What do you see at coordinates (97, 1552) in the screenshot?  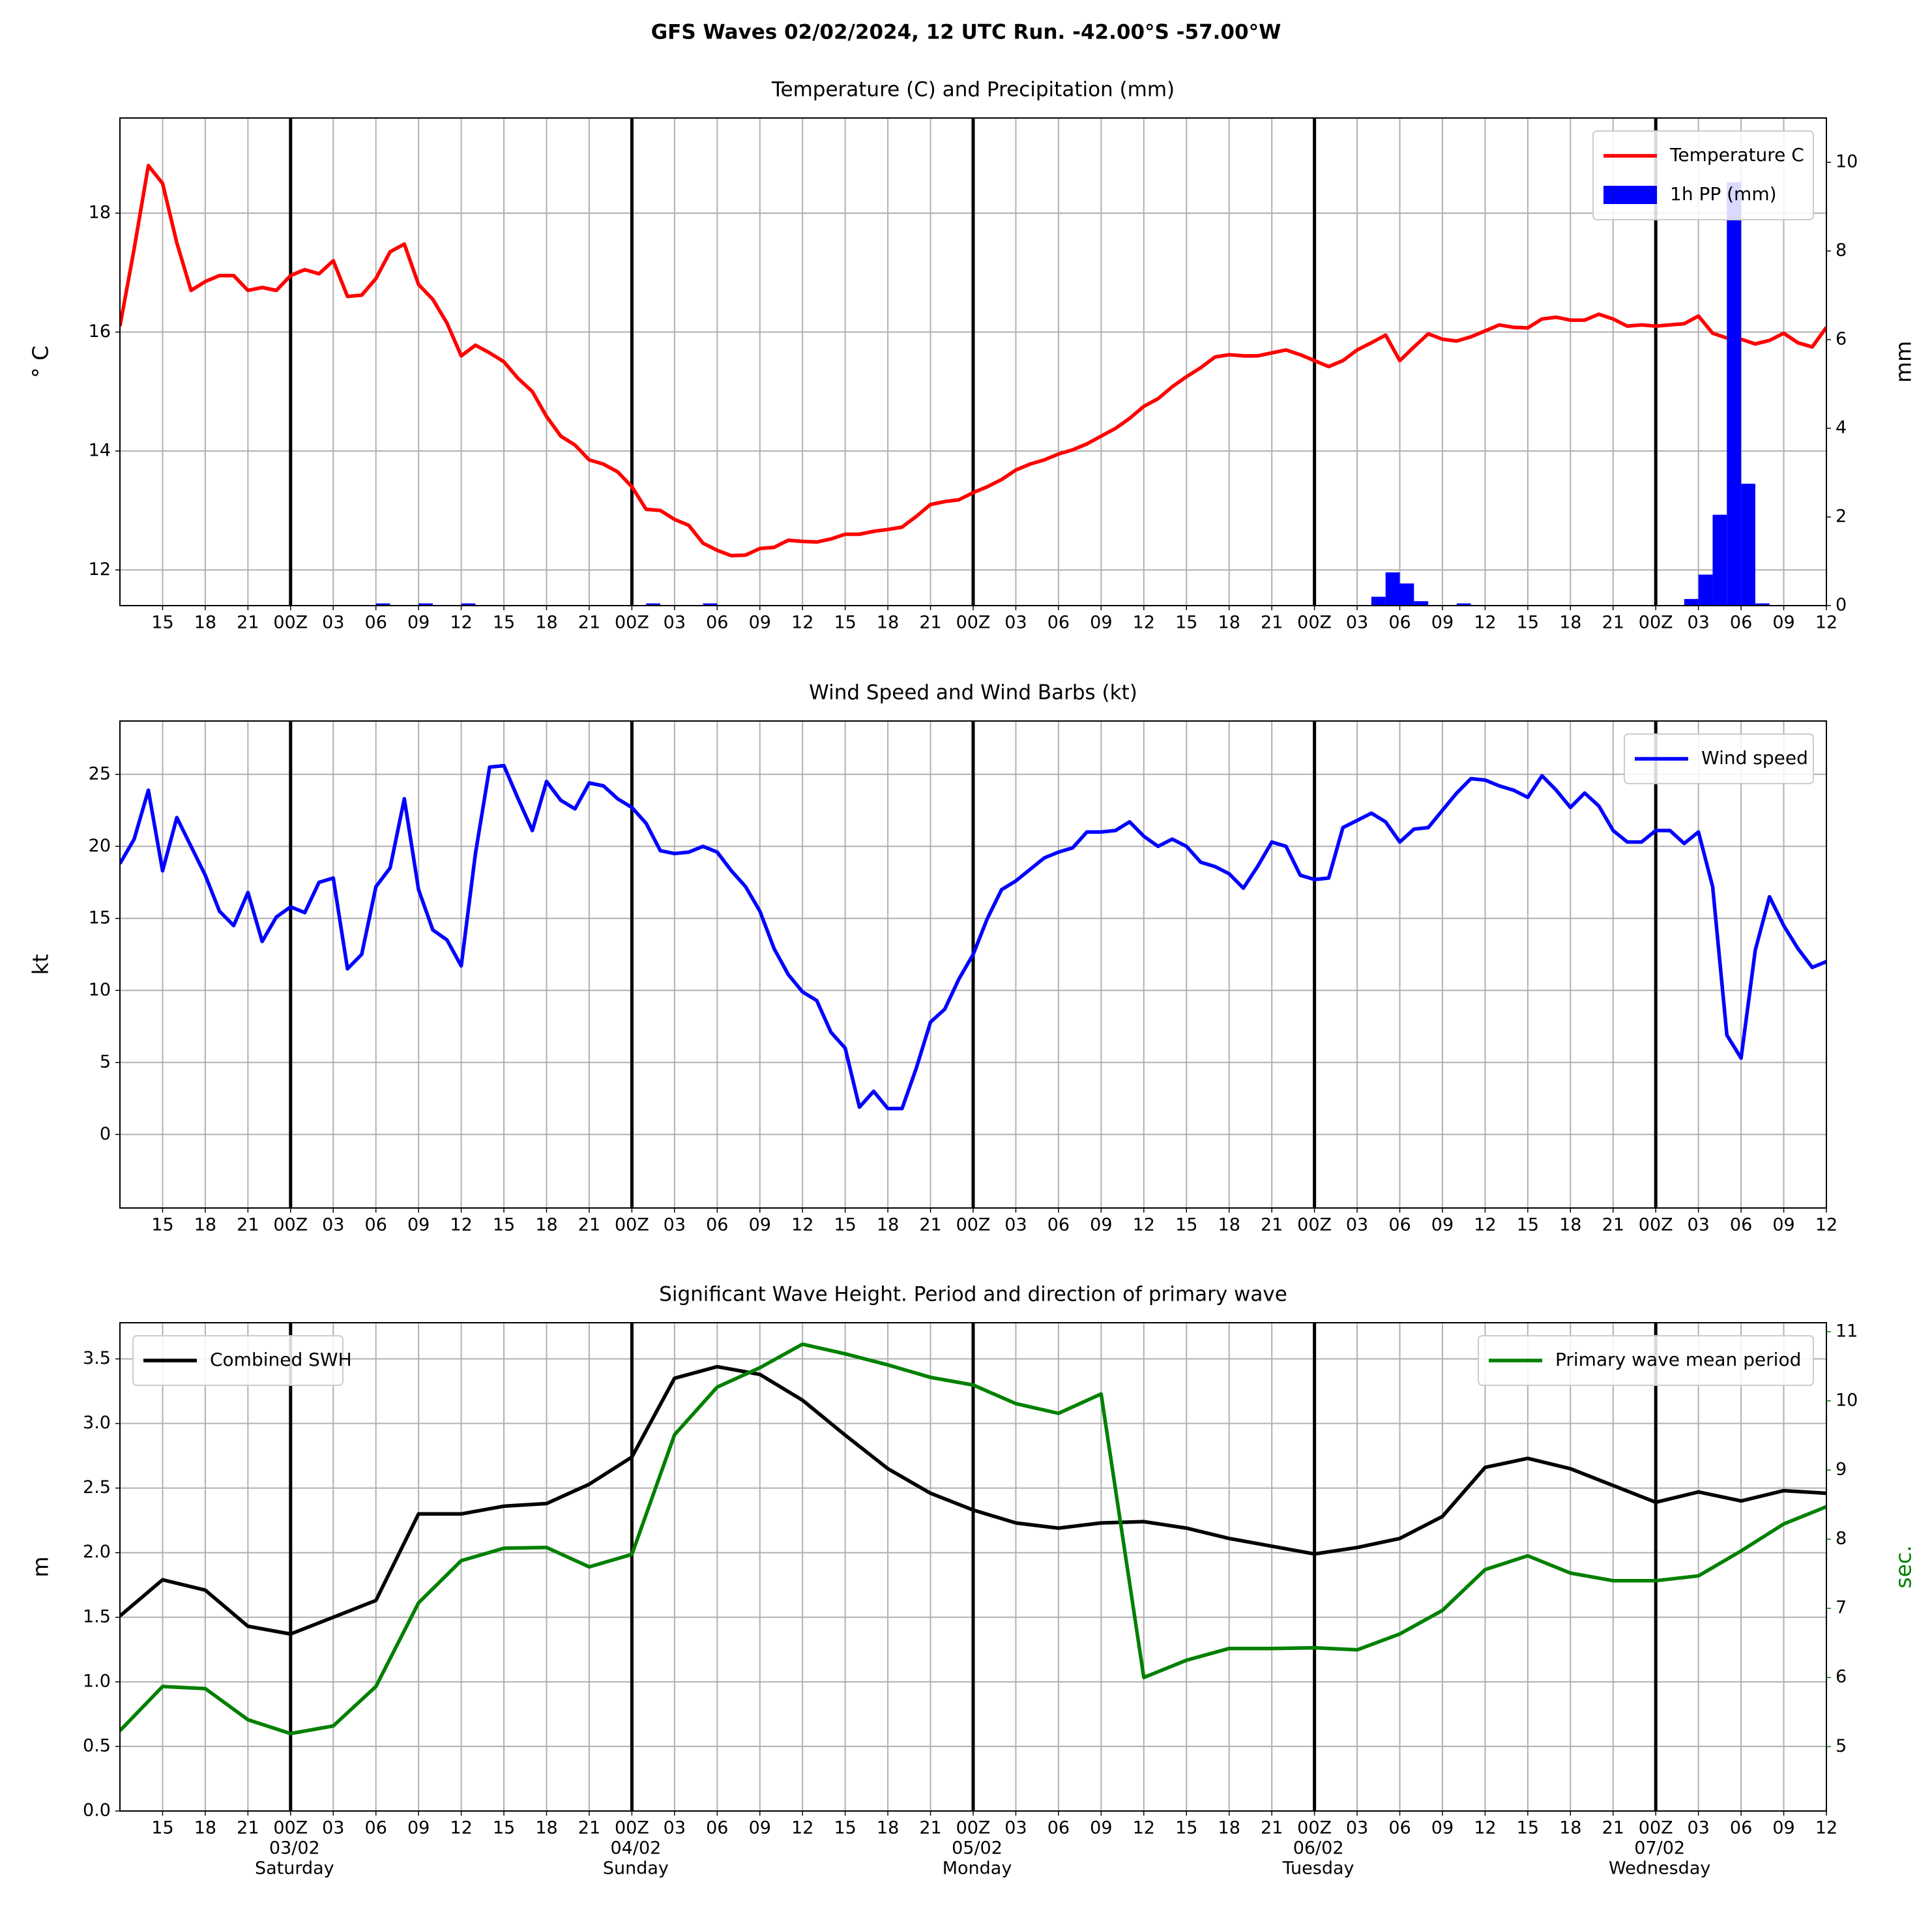 I see `y-tick-label: 2.0` at bounding box center [97, 1552].